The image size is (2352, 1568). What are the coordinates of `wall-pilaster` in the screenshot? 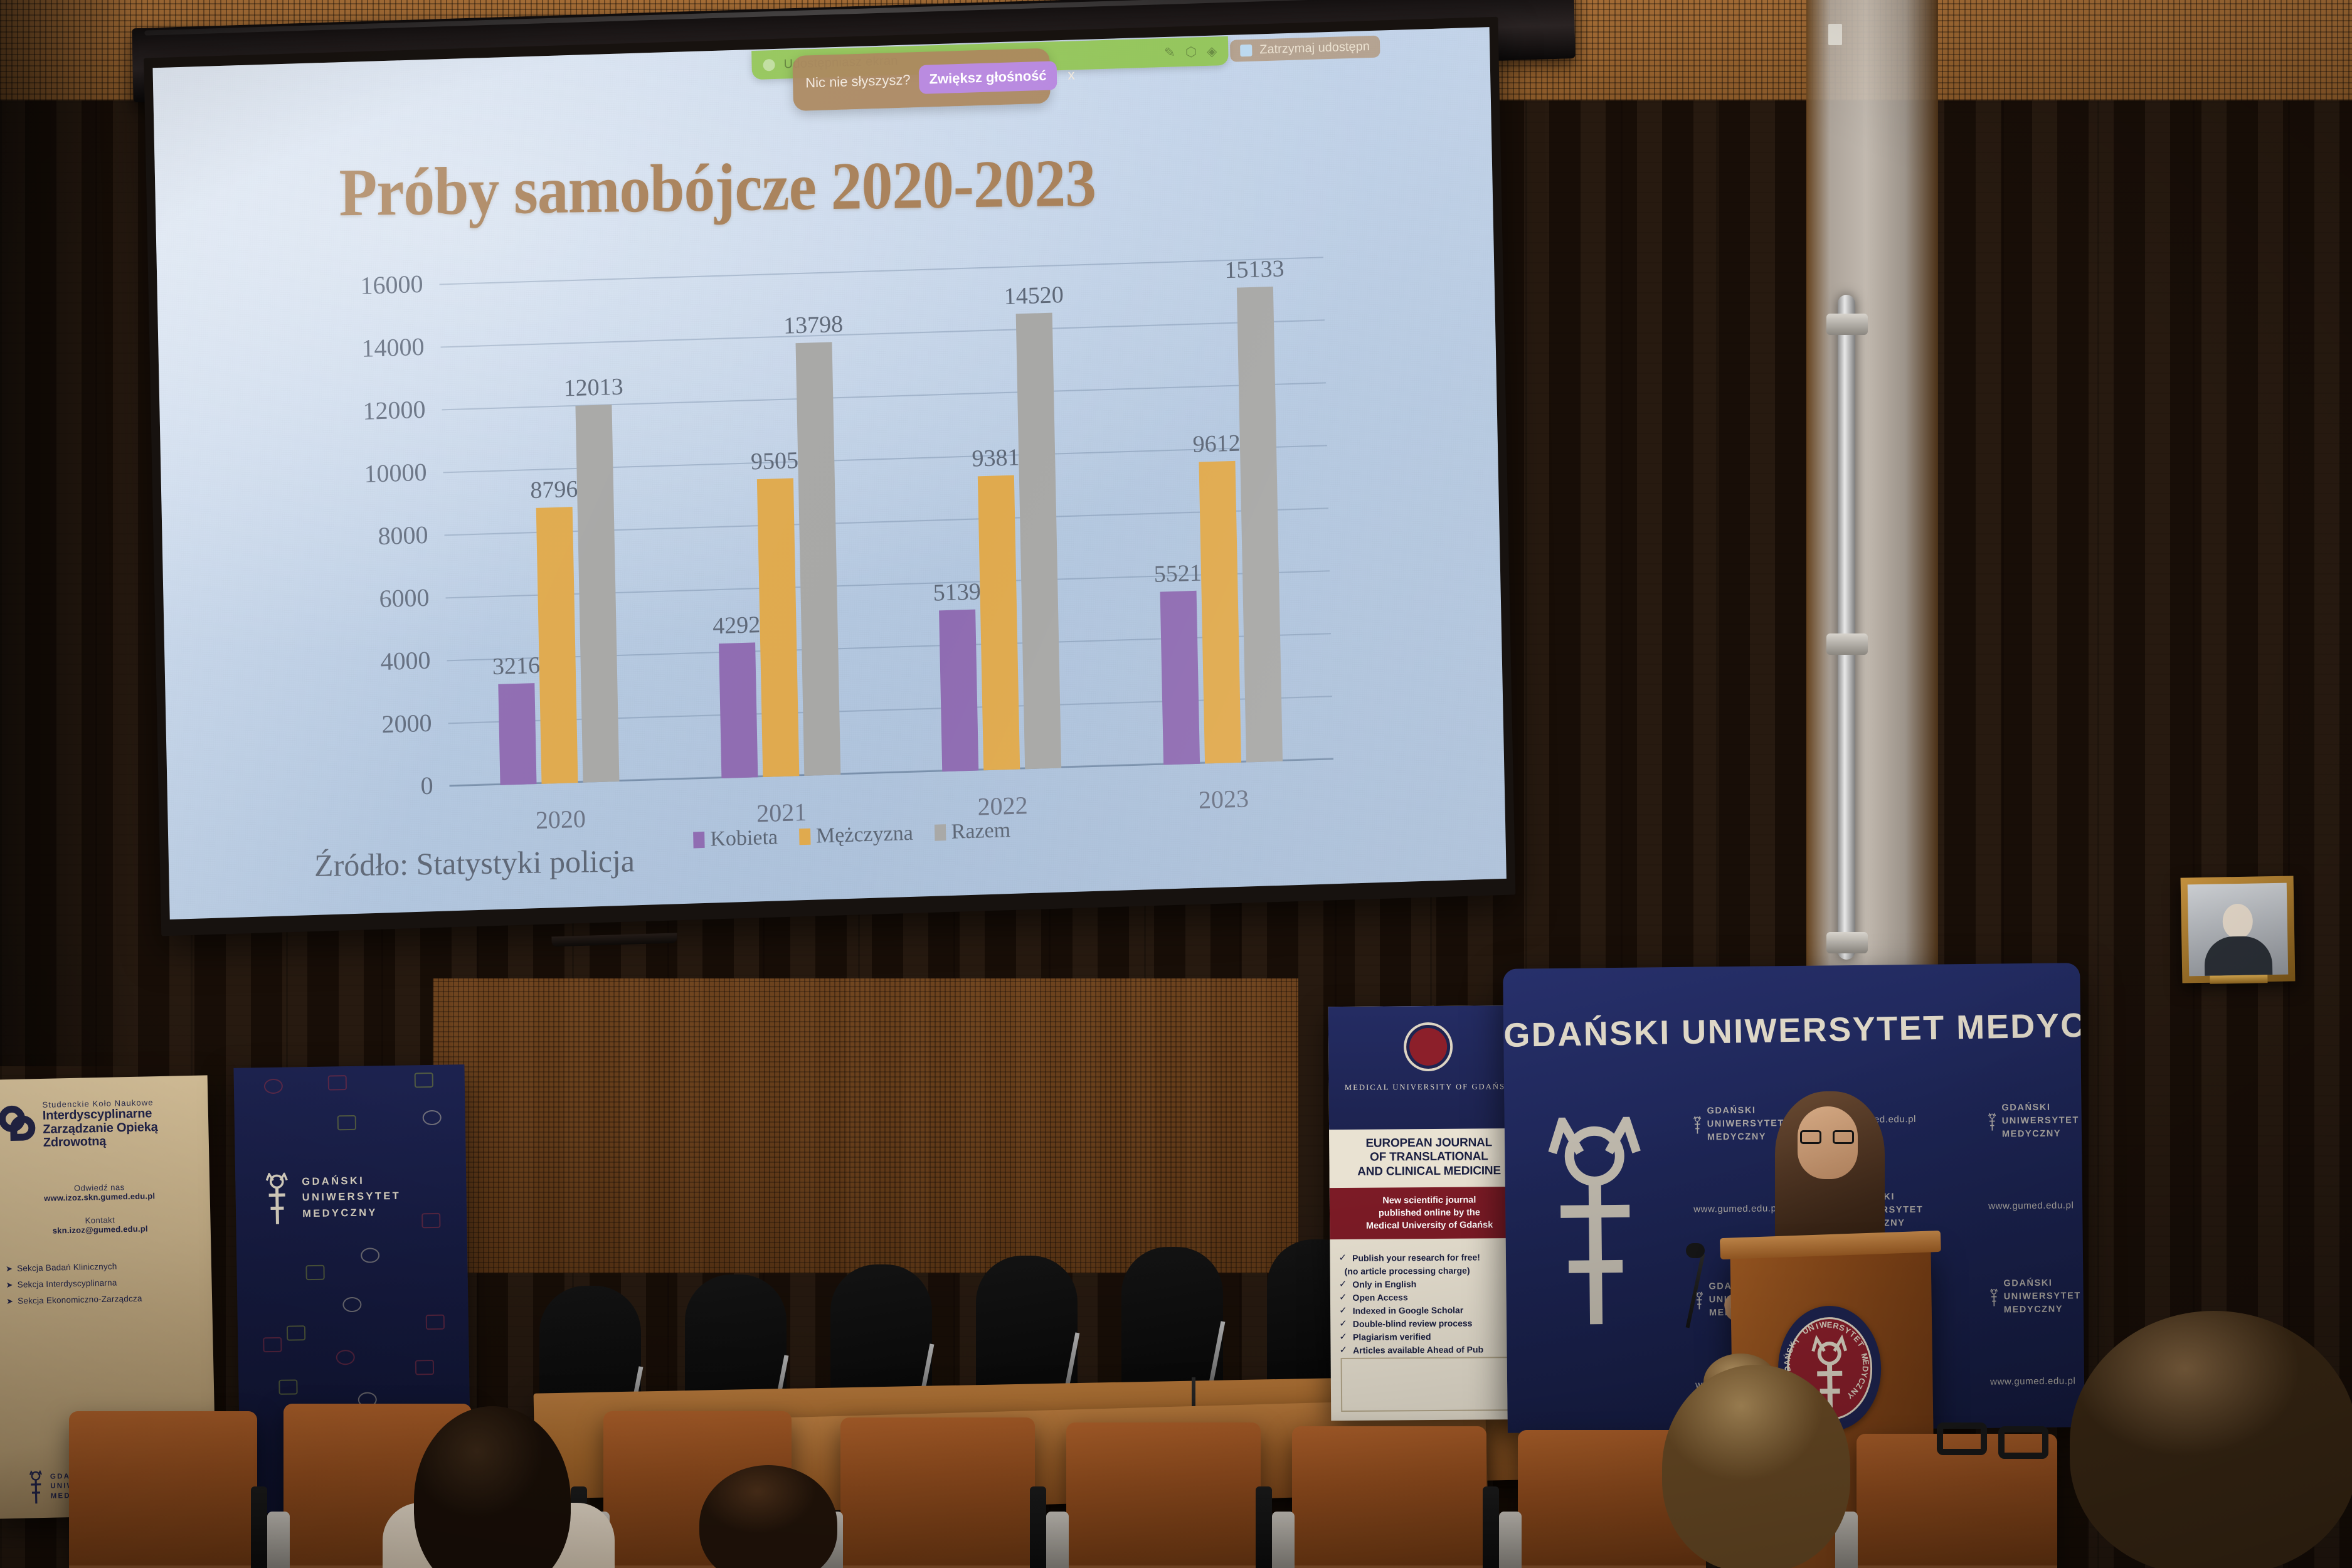 It's located at (1872, 489).